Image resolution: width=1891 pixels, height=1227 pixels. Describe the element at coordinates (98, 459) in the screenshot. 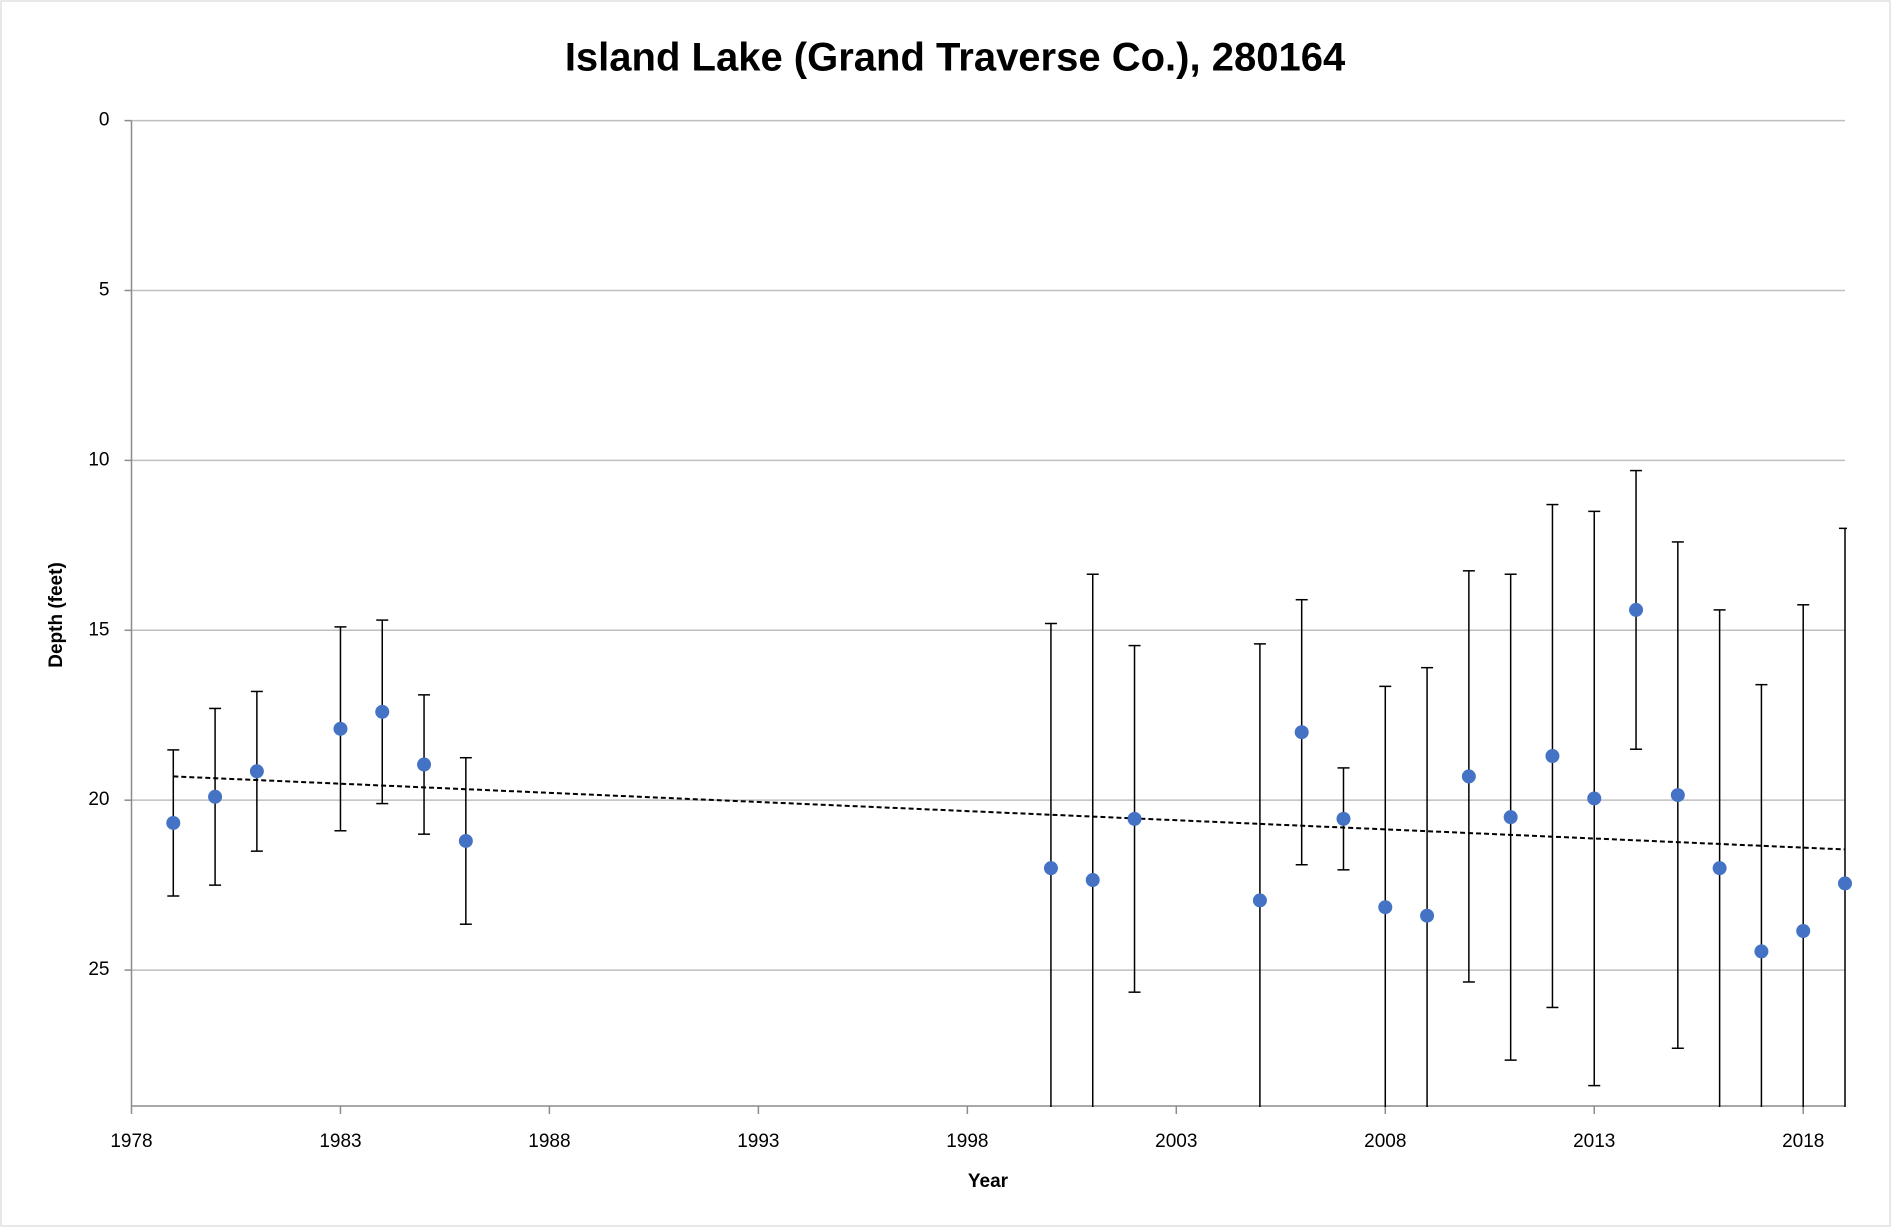

I see `y-tick-label: 10` at that location.